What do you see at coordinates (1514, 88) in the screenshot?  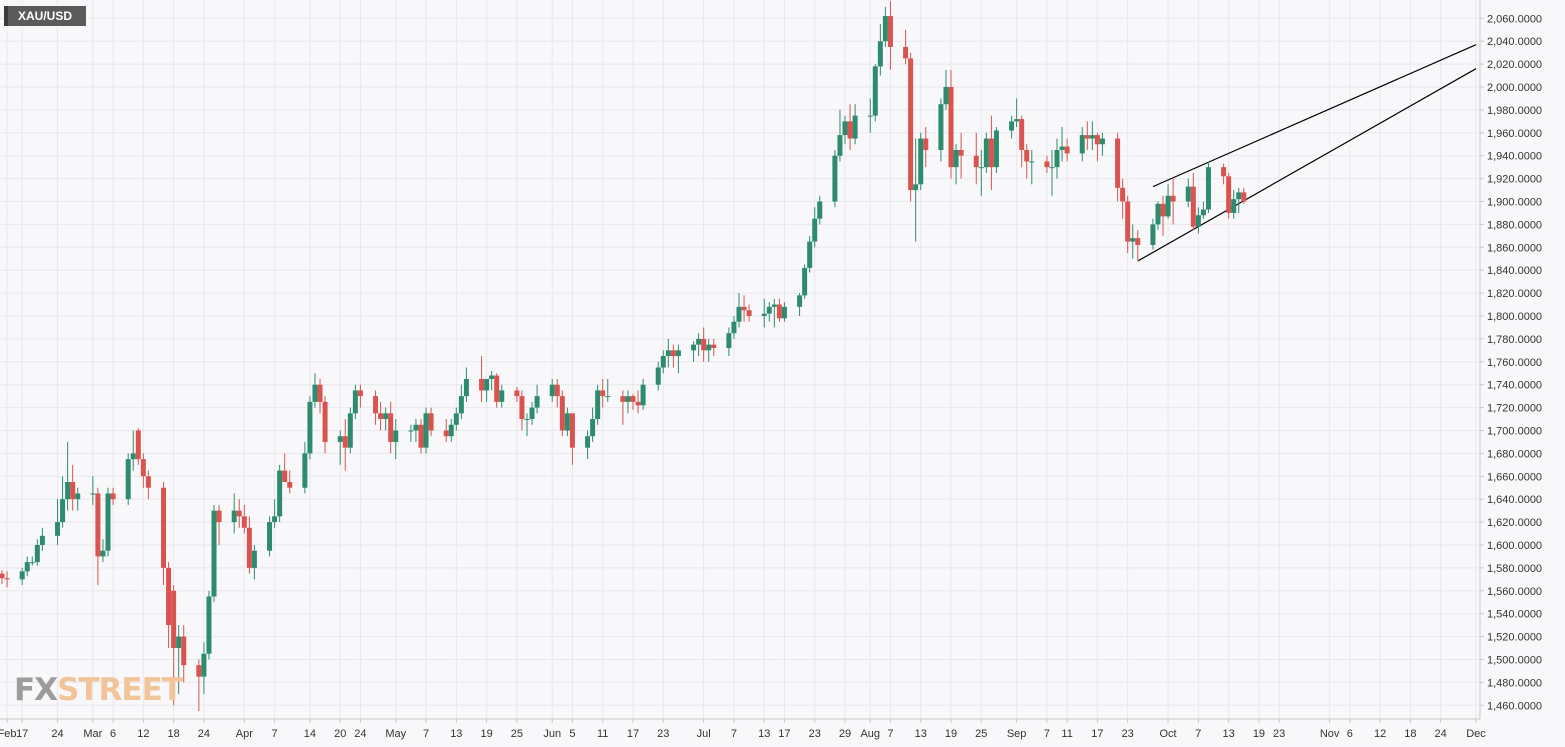 I see `y-tick-label: 2,000.0000` at bounding box center [1514, 88].